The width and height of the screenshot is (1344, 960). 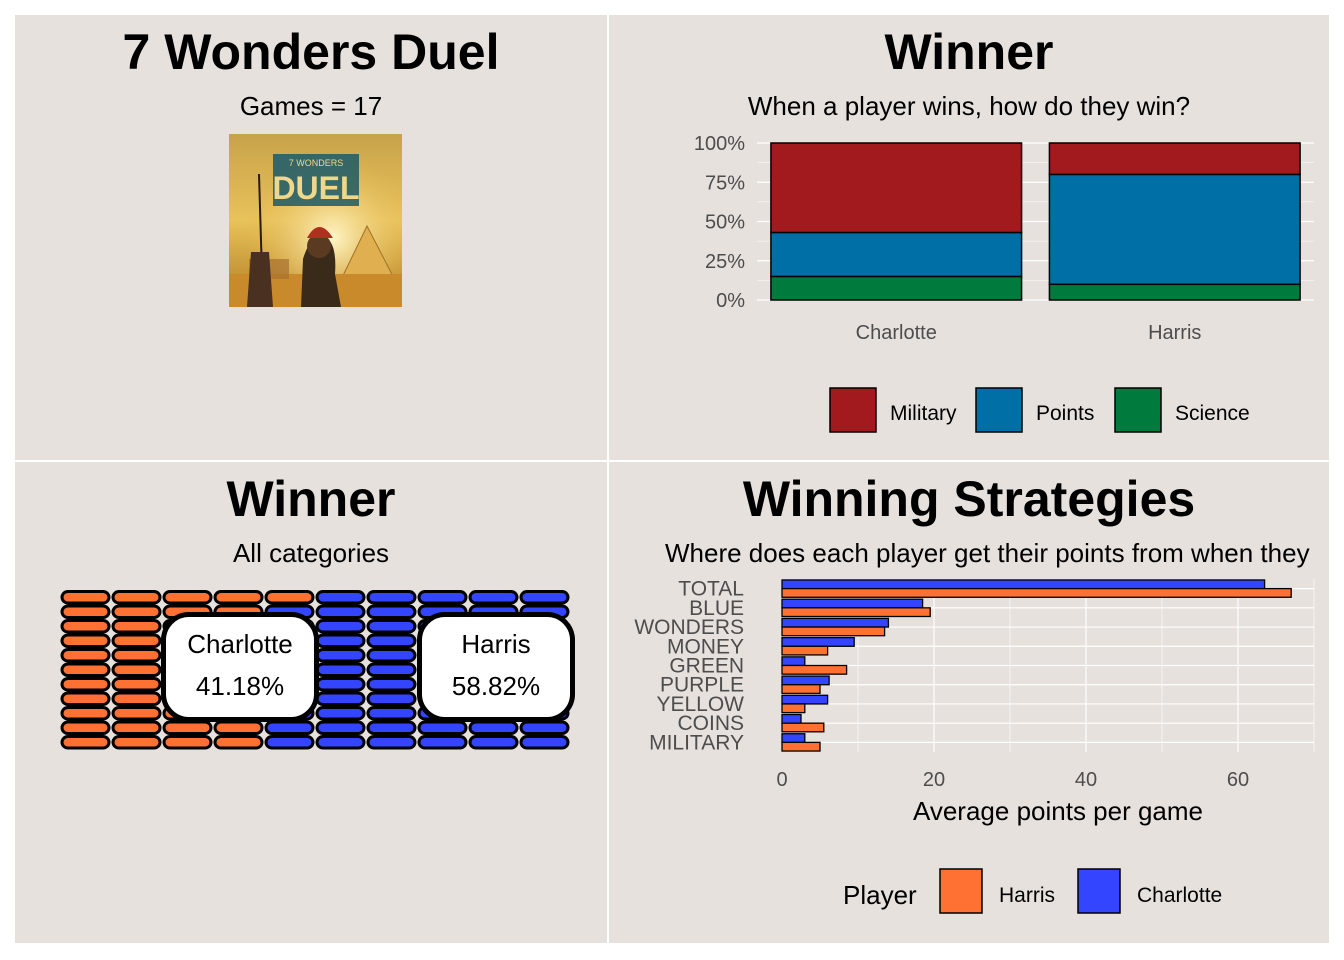 What do you see at coordinates (719, 144) in the screenshot?
I see `y-tick-label: 100%` at bounding box center [719, 144].